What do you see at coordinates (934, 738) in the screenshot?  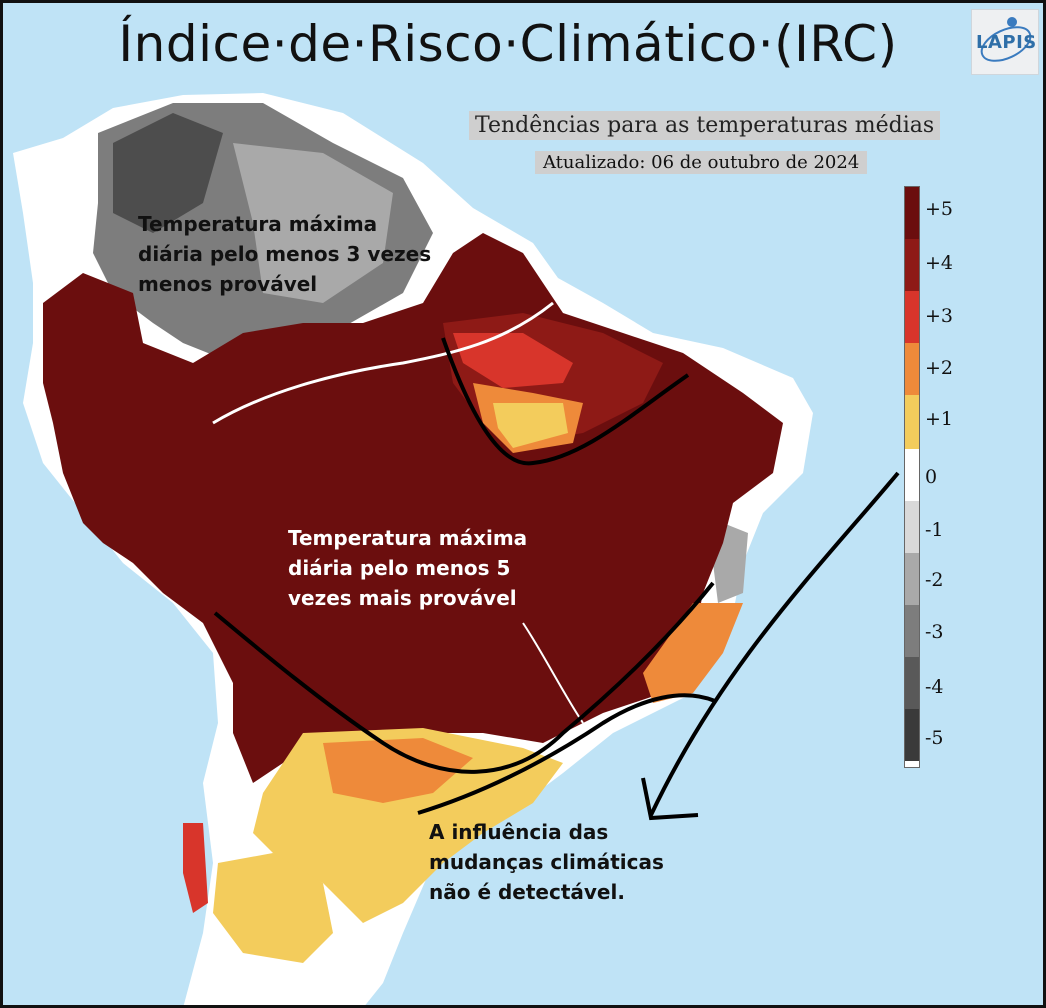 I see `legend-label: -5` at bounding box center [934, 738].